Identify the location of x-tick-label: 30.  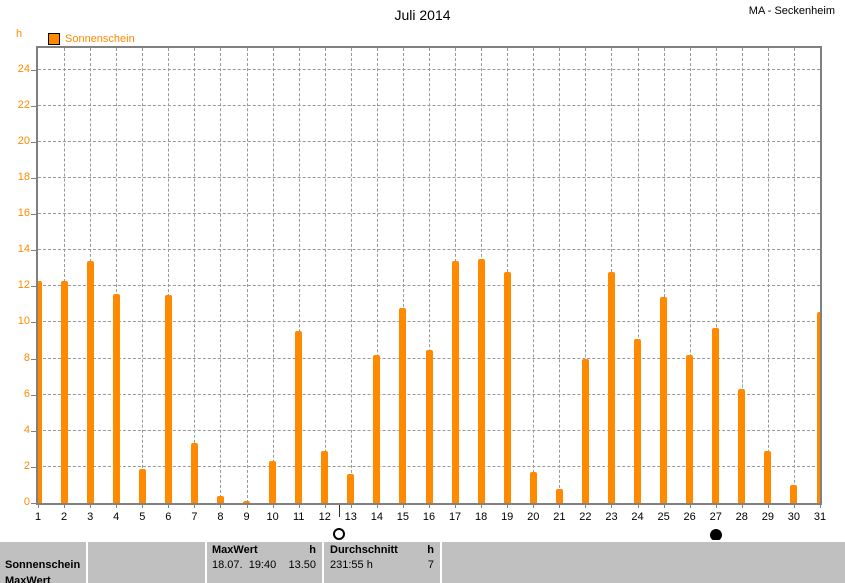
(794, 517).